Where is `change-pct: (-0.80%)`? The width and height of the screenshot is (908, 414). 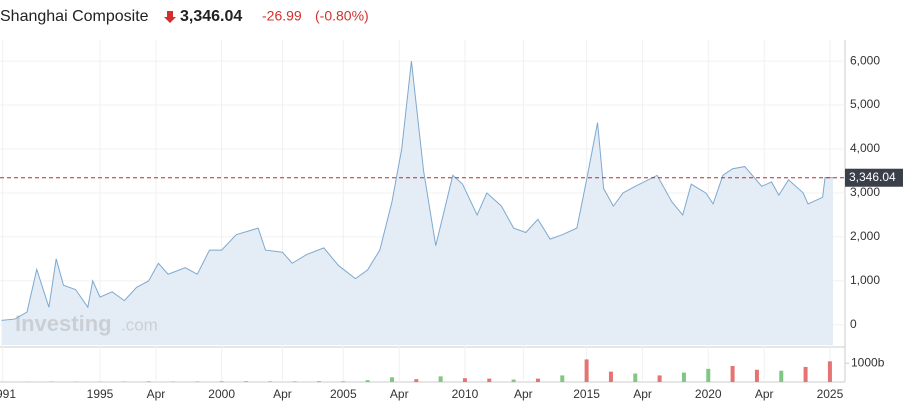 change-pct: (-0.80%) is located at coordinates (342, 16).